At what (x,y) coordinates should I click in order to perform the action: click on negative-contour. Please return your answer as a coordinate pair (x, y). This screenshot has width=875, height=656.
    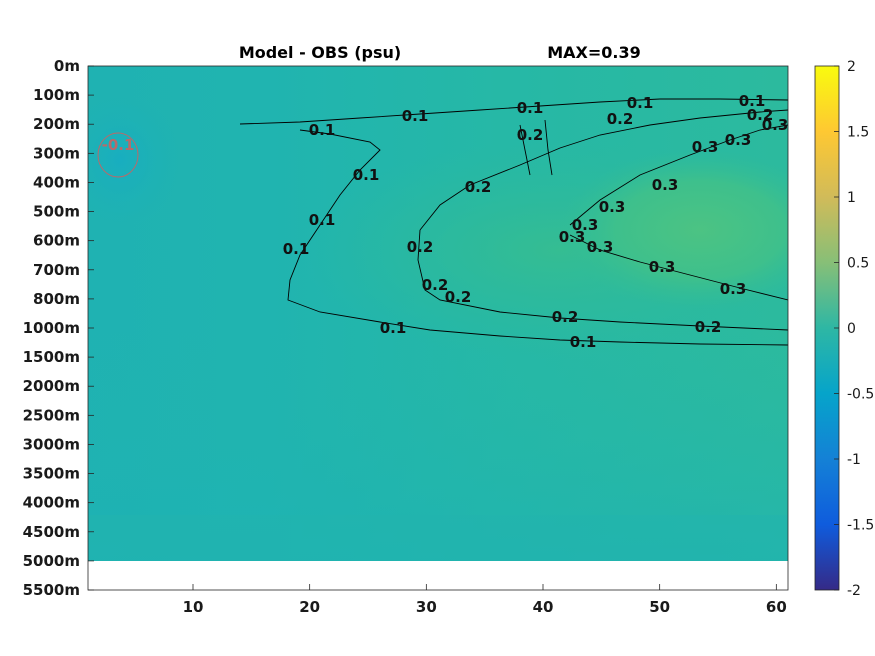
    Looking at the image, I should click on (118, 155).